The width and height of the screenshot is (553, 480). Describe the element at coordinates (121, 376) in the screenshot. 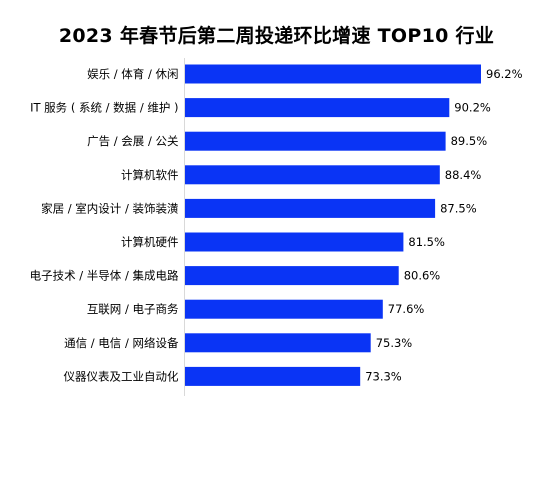

I see `category-label: 仪器仪表及工业自动化` at that location.